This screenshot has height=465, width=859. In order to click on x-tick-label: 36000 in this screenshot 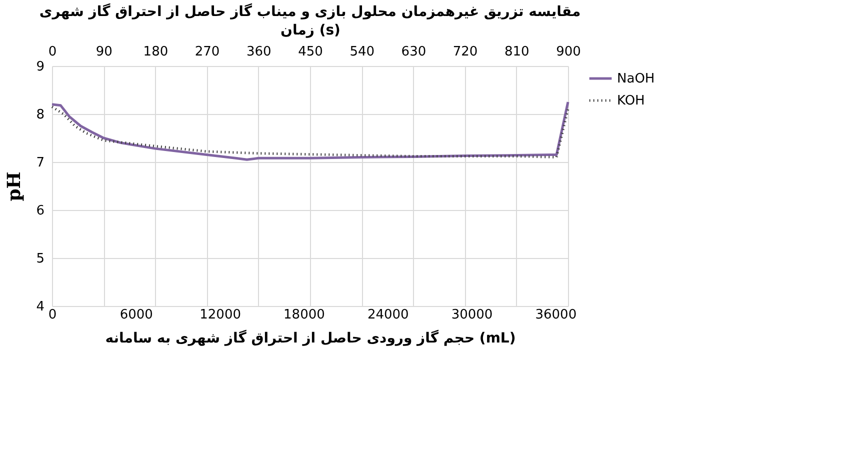, I will do `click(556, 315)`.